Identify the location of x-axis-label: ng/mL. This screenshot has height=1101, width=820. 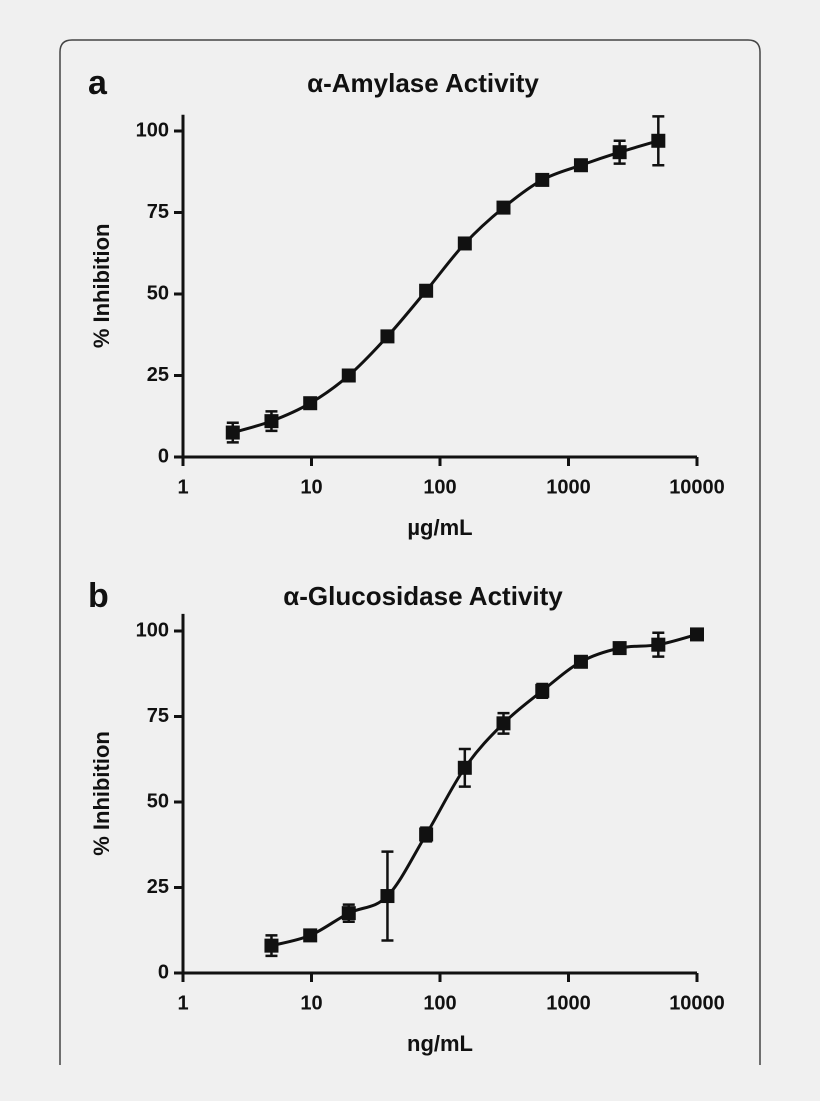
(440, 1043).